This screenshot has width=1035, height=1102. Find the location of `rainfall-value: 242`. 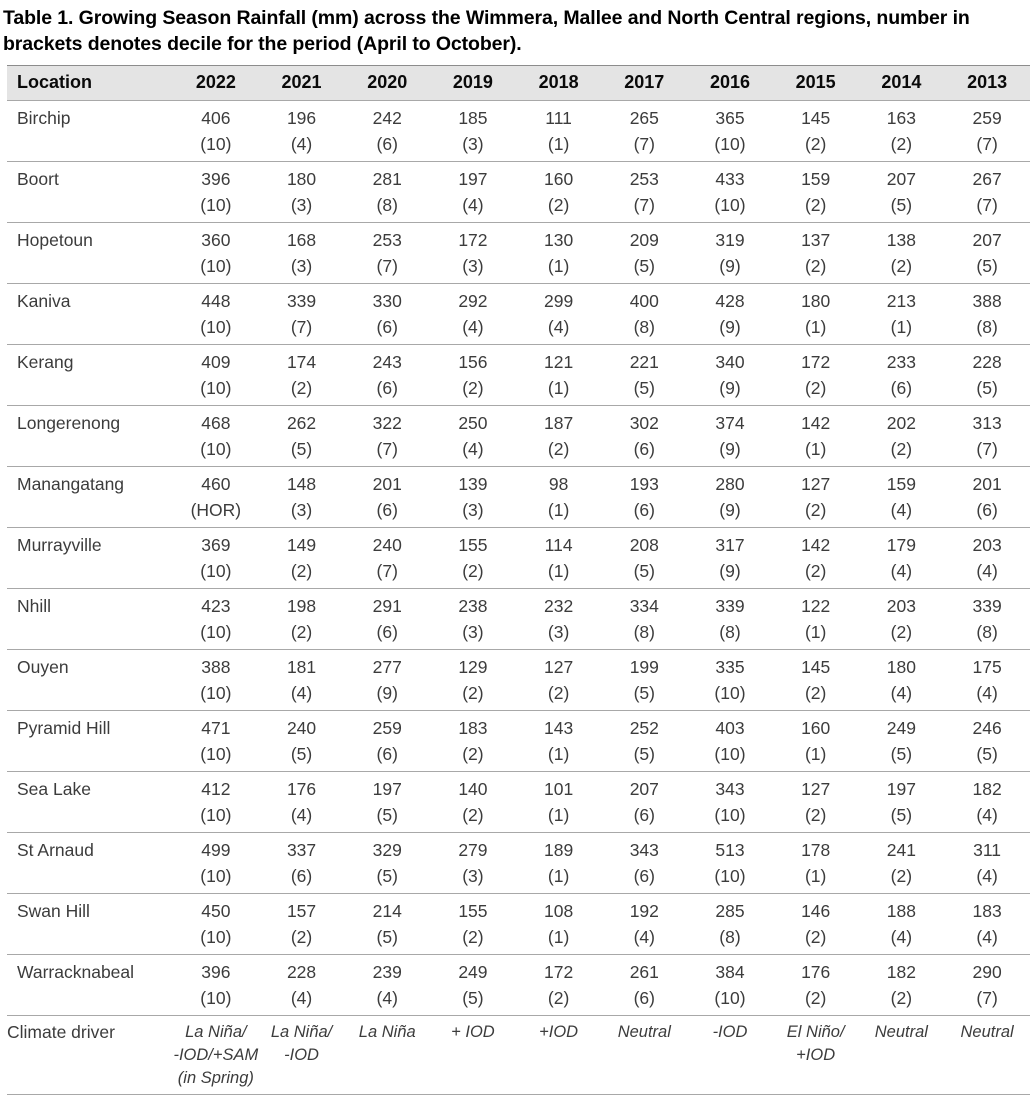

rainfall-value: 242 is located at coordinates (387, 118).